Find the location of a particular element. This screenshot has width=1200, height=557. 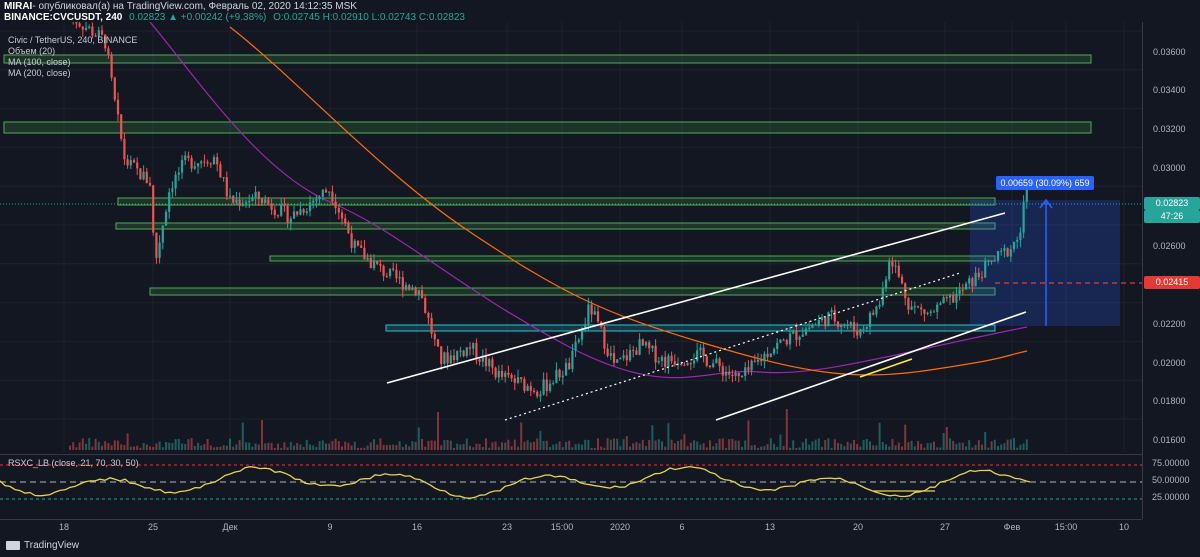

time-label: 15:00 is located at coordinates (1066, 527).